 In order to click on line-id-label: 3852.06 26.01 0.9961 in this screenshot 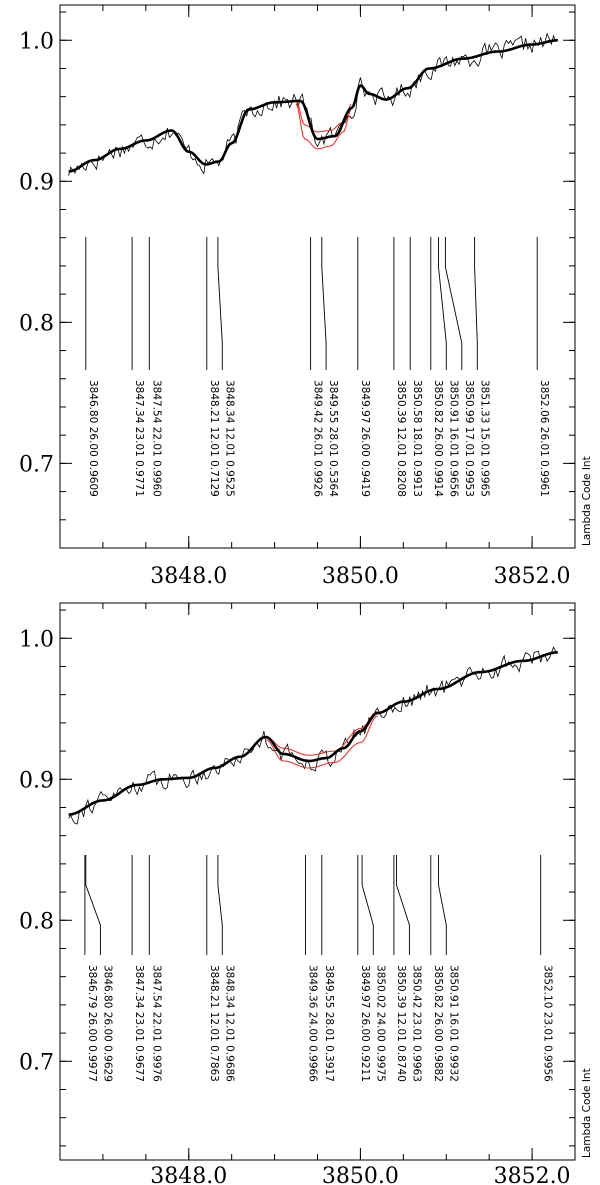, I will do `click(544, 438)`.